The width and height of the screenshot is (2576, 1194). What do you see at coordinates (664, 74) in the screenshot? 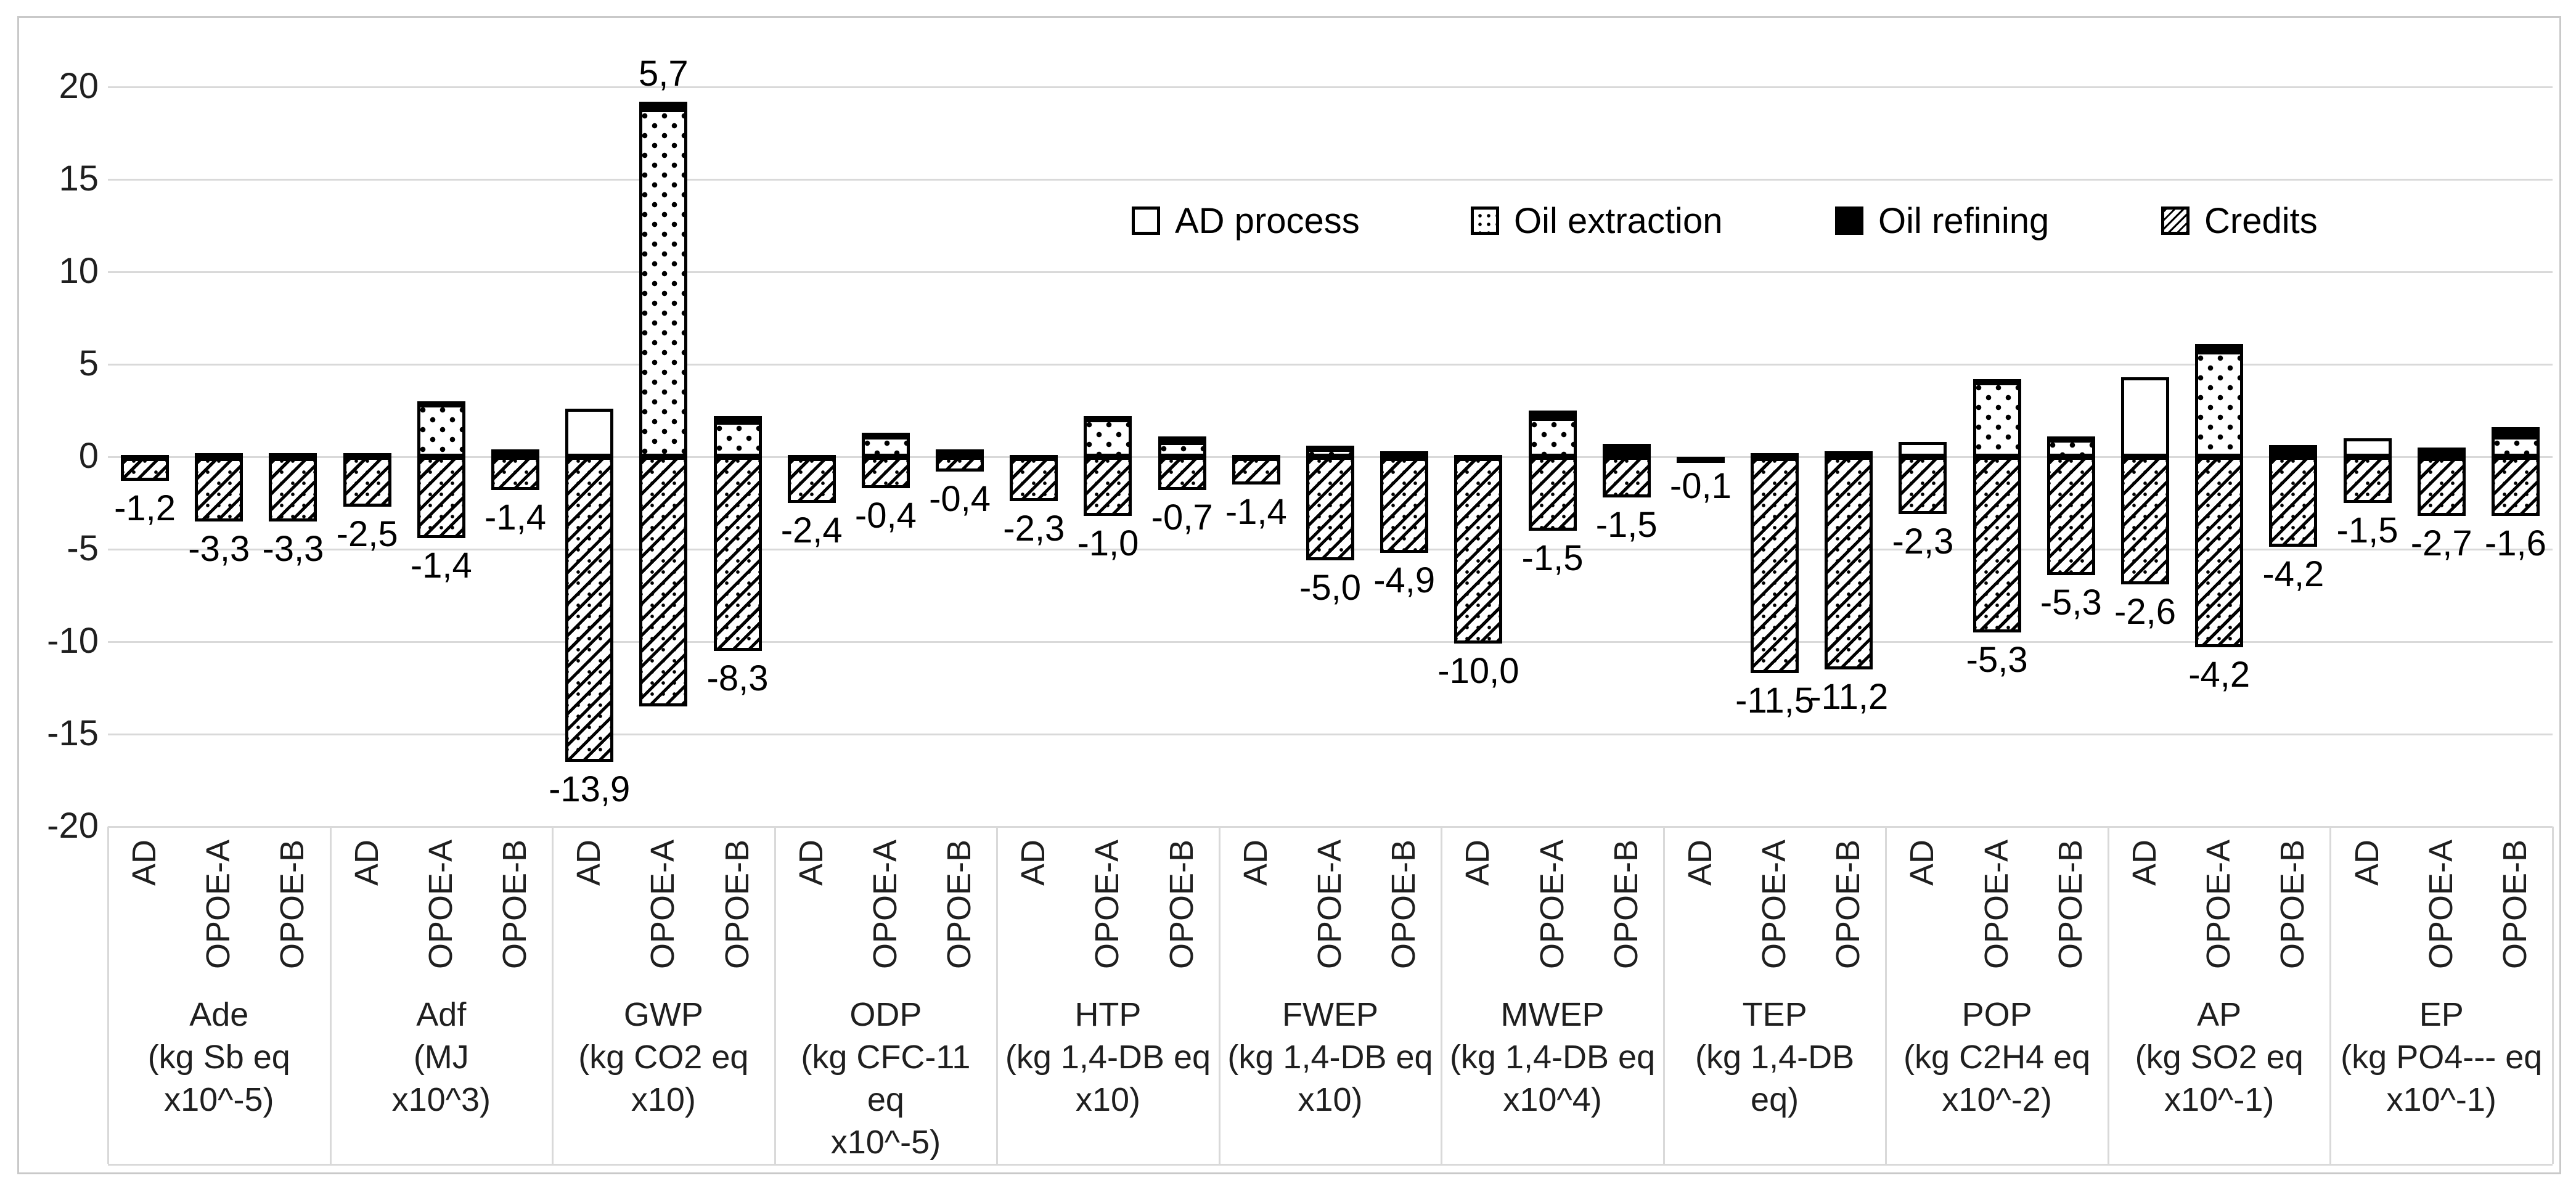
I see `data-label-gwp-opoe-a: 5,7` at bounding box center [664, 74].